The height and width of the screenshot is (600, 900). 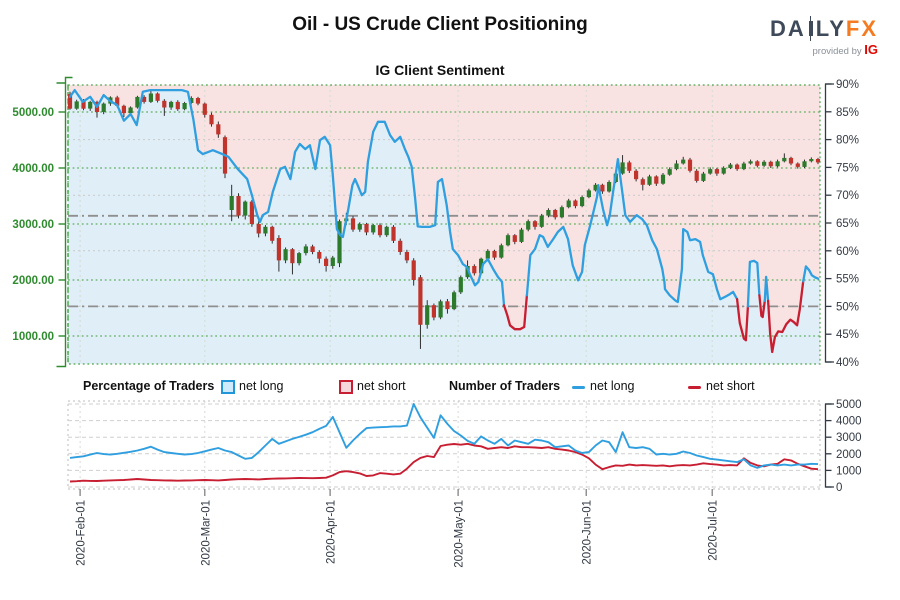 What do you see at coordinates (588, 532) in the screenshot?
I see `date-label: 2020-Jun-01` at bounding box center [588, 532].